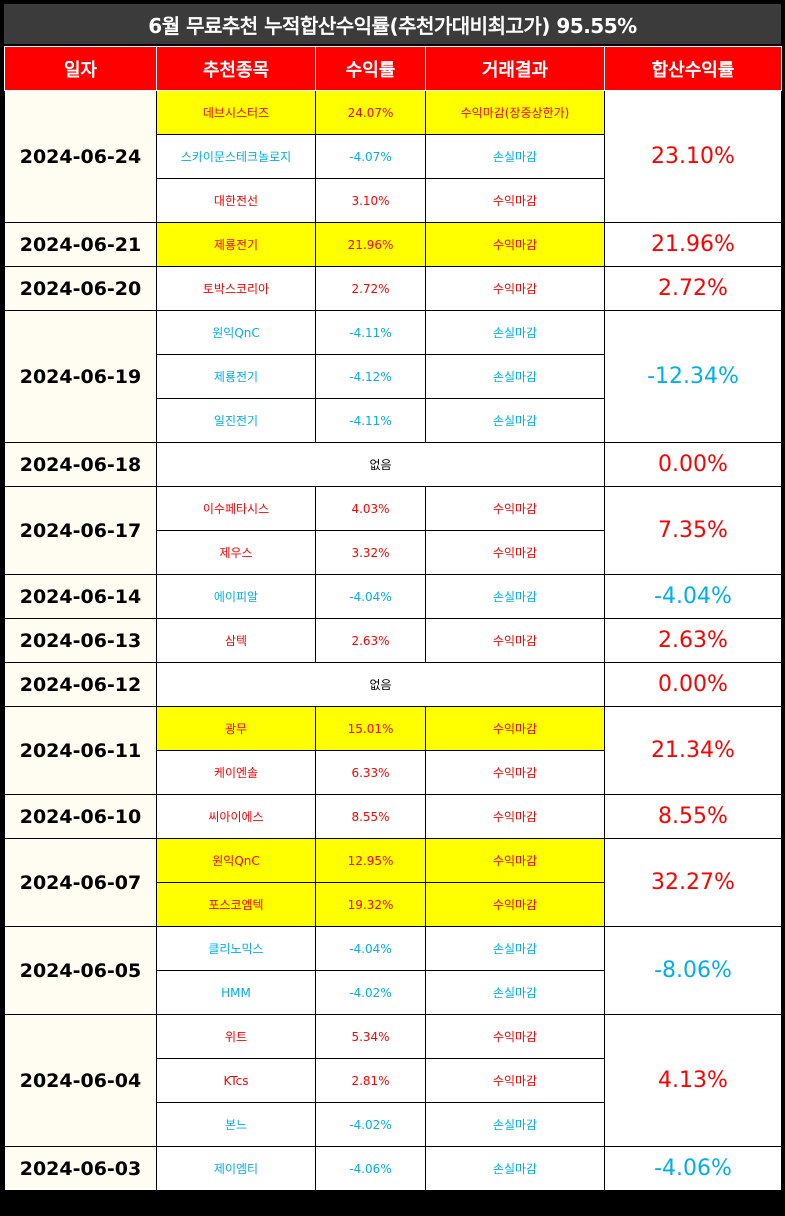 The height and width of the screenshot is (1216, 785). What do you see at coordinates (370, 1080) in the screenshot?
I see `return-cell: 2.81%` at bounding box center [370, 1080].